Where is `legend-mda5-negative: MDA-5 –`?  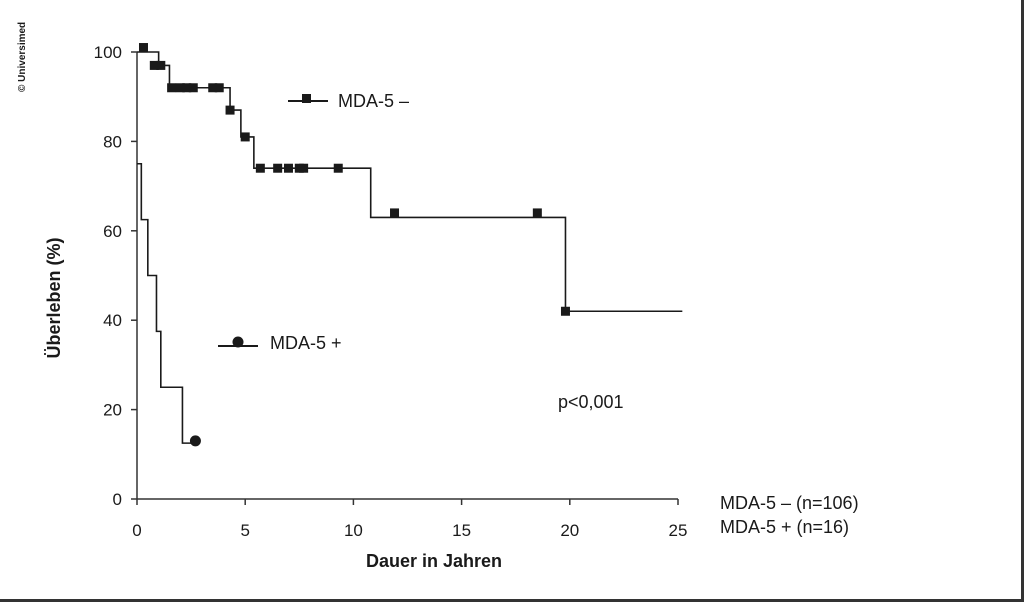 legend-mda5-negative: MDA-5 – is located at coordinates (348, 101).